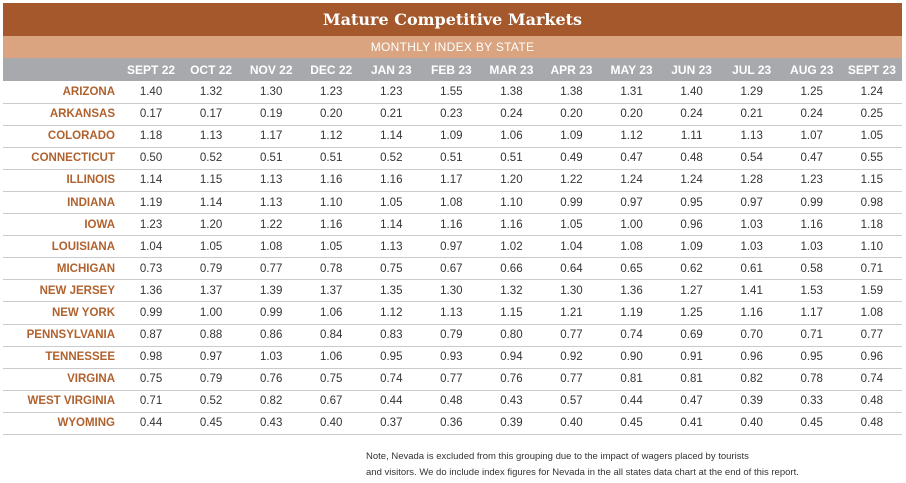 The height and width of the screenshot is (483, 906). I want to click on index-value-cell: 0.36, so click(451, 423).